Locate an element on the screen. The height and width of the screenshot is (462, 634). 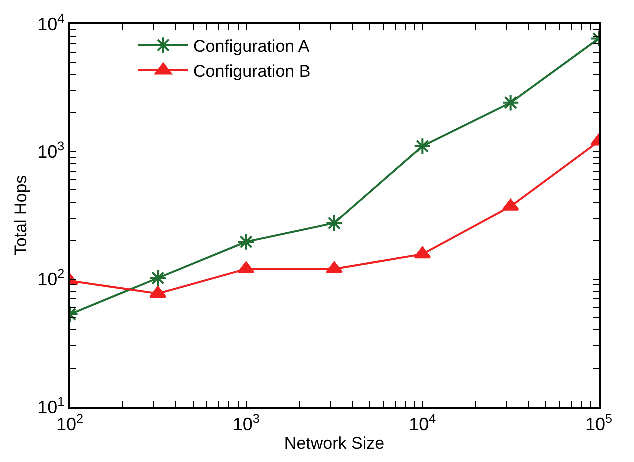
x-tick-label: 10$^{4}$ is located at coordinates (422, 423).